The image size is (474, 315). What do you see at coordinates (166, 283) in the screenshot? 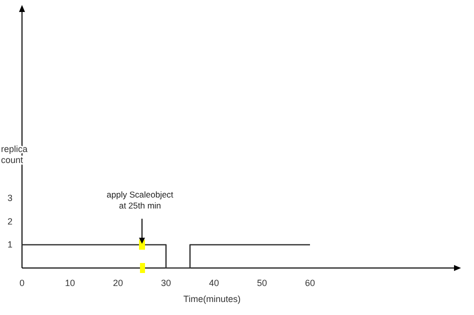
I see `x-tick-label: 30` at bounding box center [166, 283].